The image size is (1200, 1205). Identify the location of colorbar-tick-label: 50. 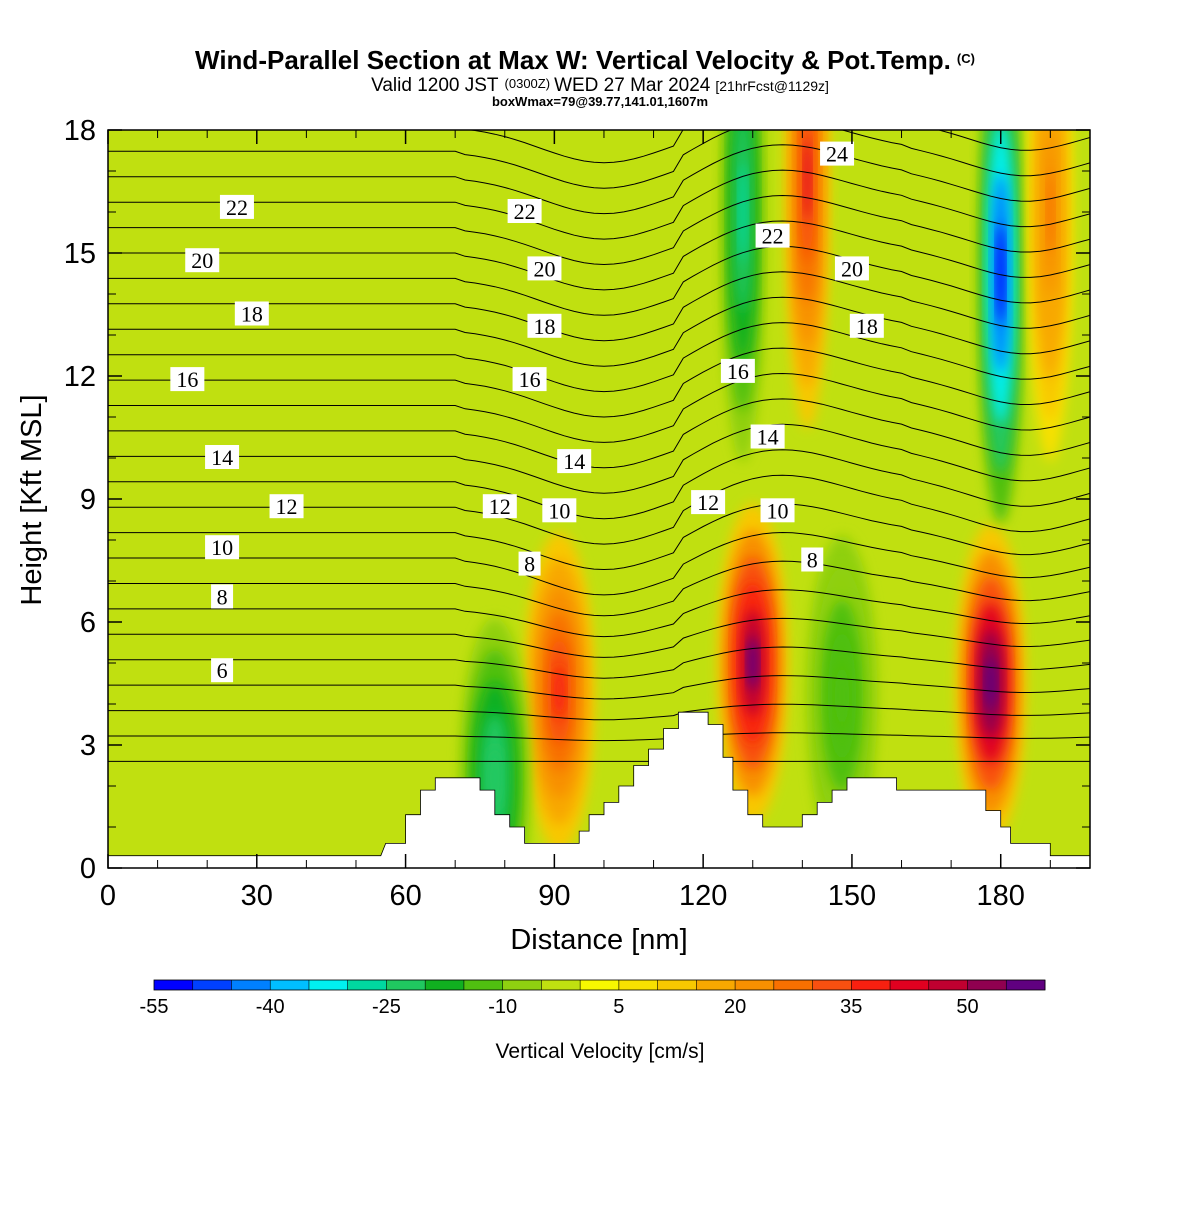
(967, 1007).